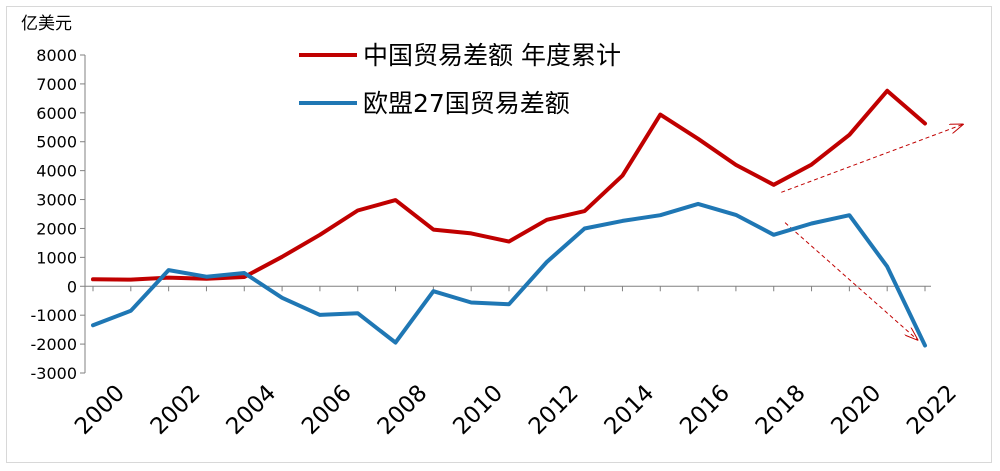  I want to click on x-tick-label: 2020, so click(857, 410).